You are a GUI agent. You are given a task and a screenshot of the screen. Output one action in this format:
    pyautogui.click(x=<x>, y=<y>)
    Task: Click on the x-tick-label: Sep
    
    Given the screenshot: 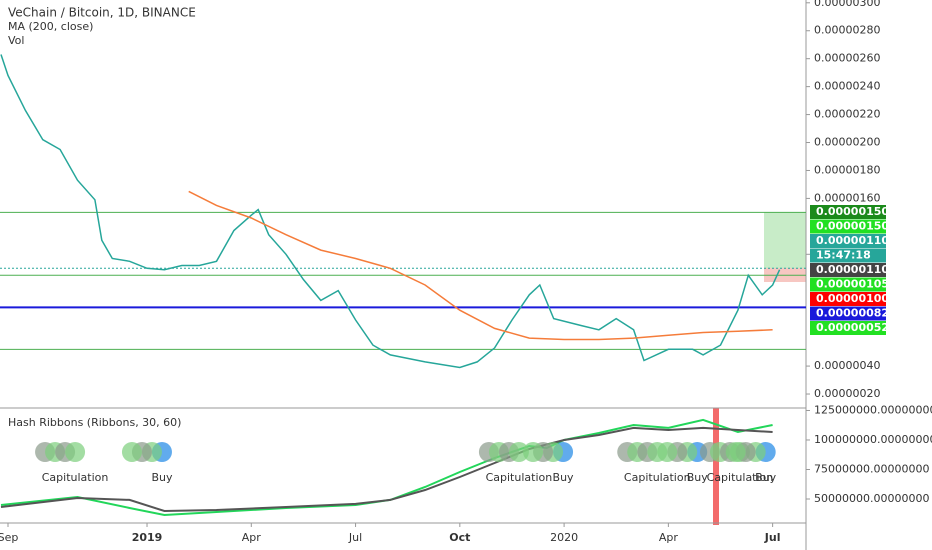 What is the action you would take?
    pyautogui.click(x=9, y=537)
    